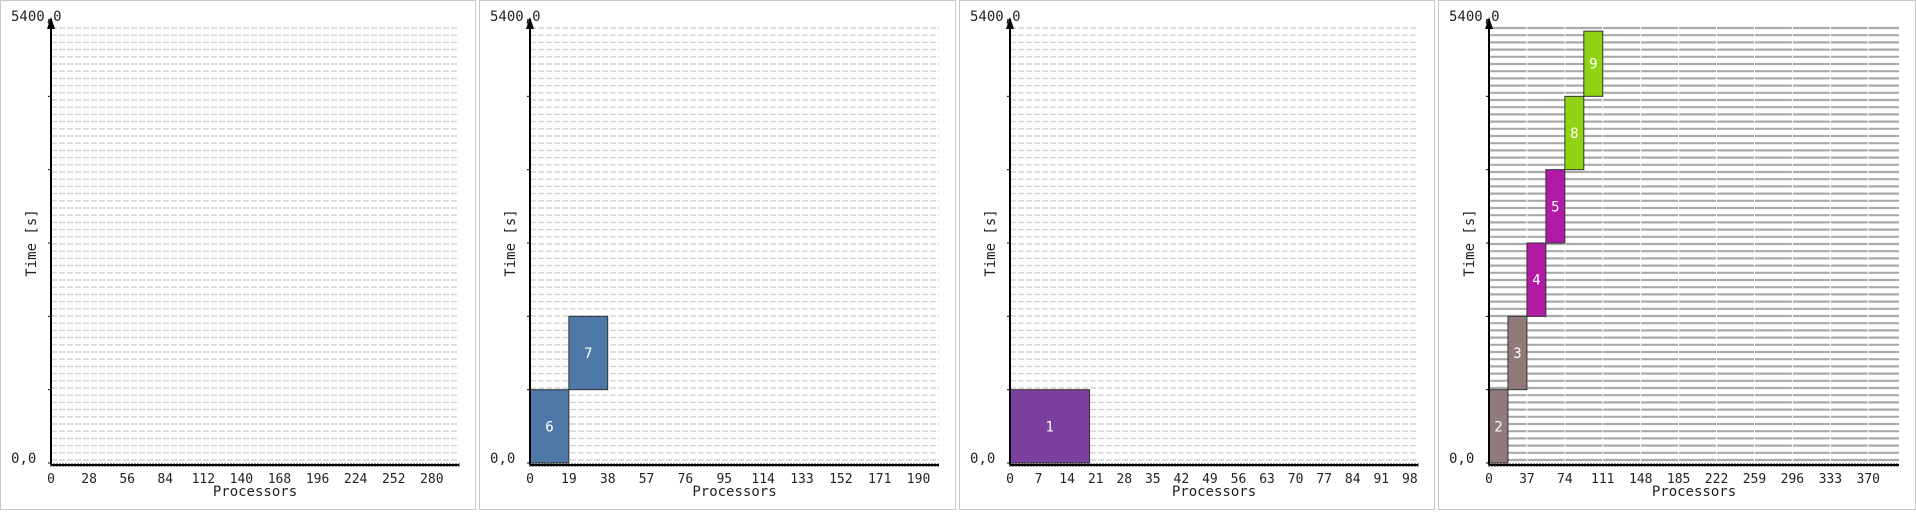 The image size is (1916, 512). I want to click on x-tick-label: 14, so click(1067, 479).